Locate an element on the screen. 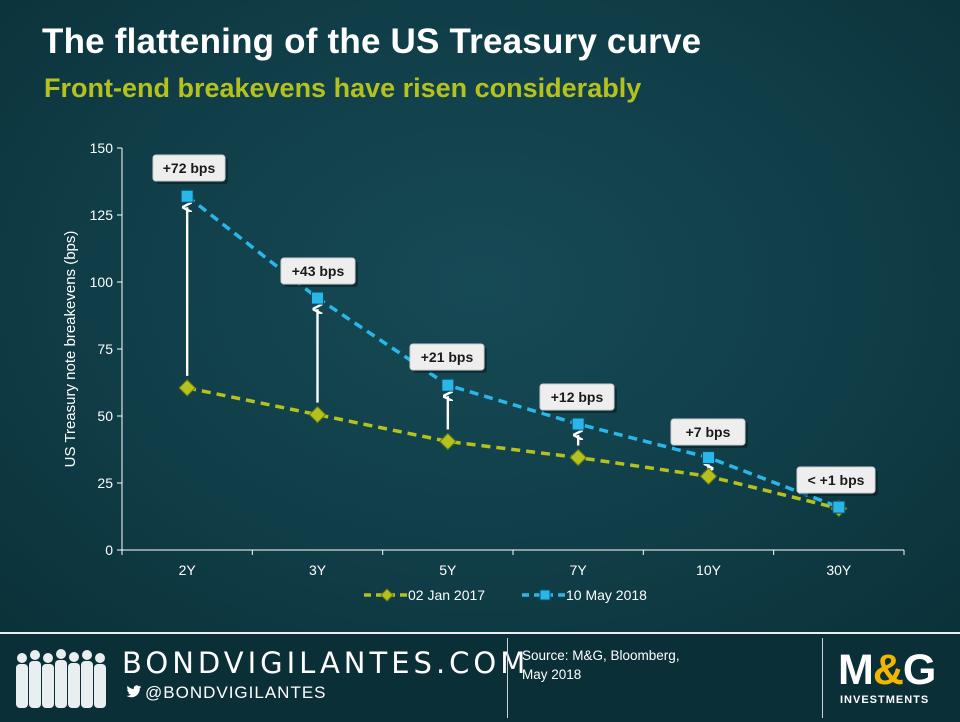 This screenshot has height=722, width=960. chart-title: The flattening of the US Treasury curve is located at coordinates (372, 41).